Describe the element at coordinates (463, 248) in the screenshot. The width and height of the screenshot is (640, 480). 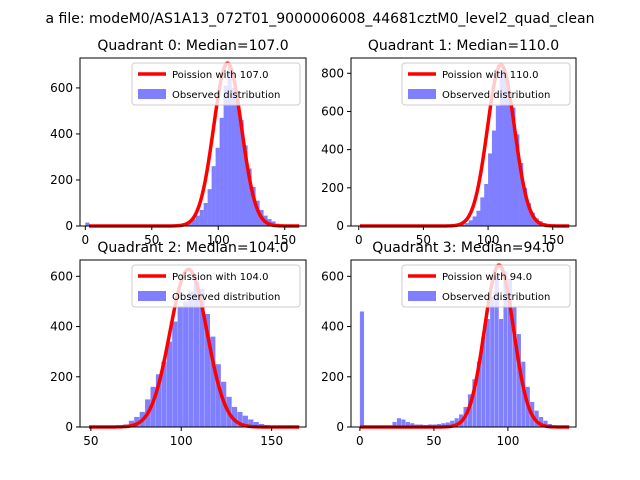
I see `panel-title: Quadrant 3: Median=94.0` at that location.